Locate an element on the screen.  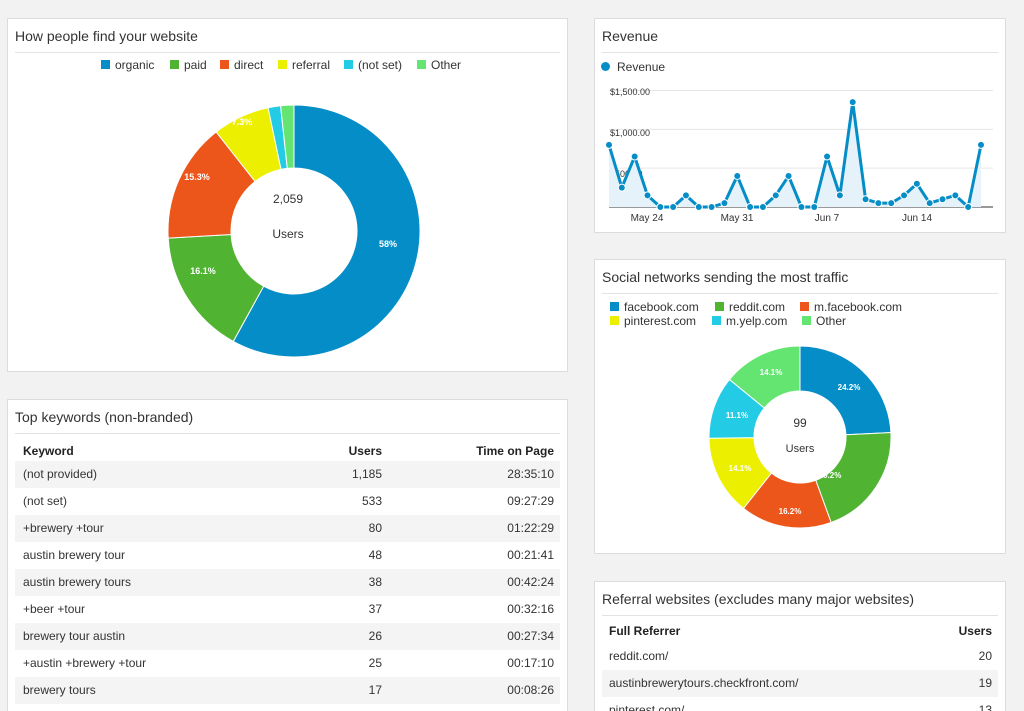
keyword-cell: brewery tour austin is located at coordinates (74, 636).